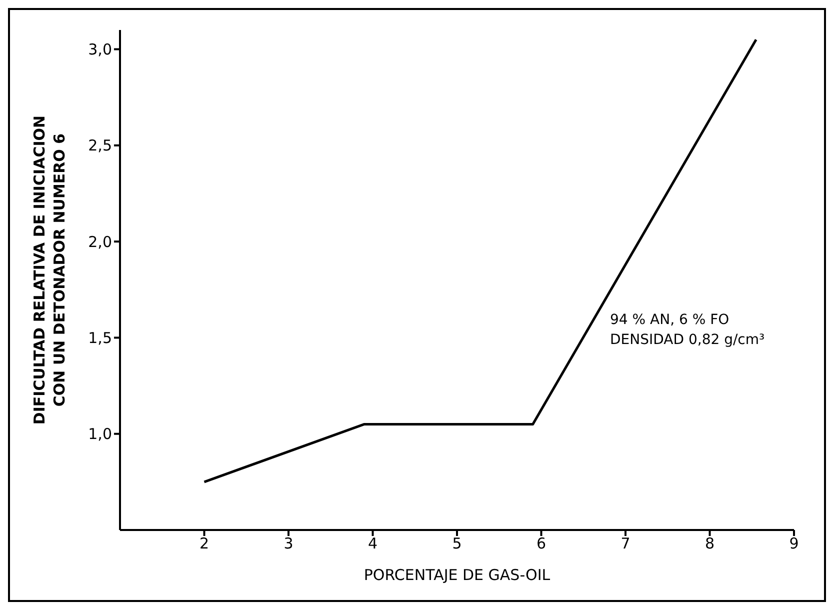 This screenshot has width=840, height=616. What do you see at coordinates (709, 543) in the screenshot?
I see `x-tick-label: 8` at bounding box center [709, 543].